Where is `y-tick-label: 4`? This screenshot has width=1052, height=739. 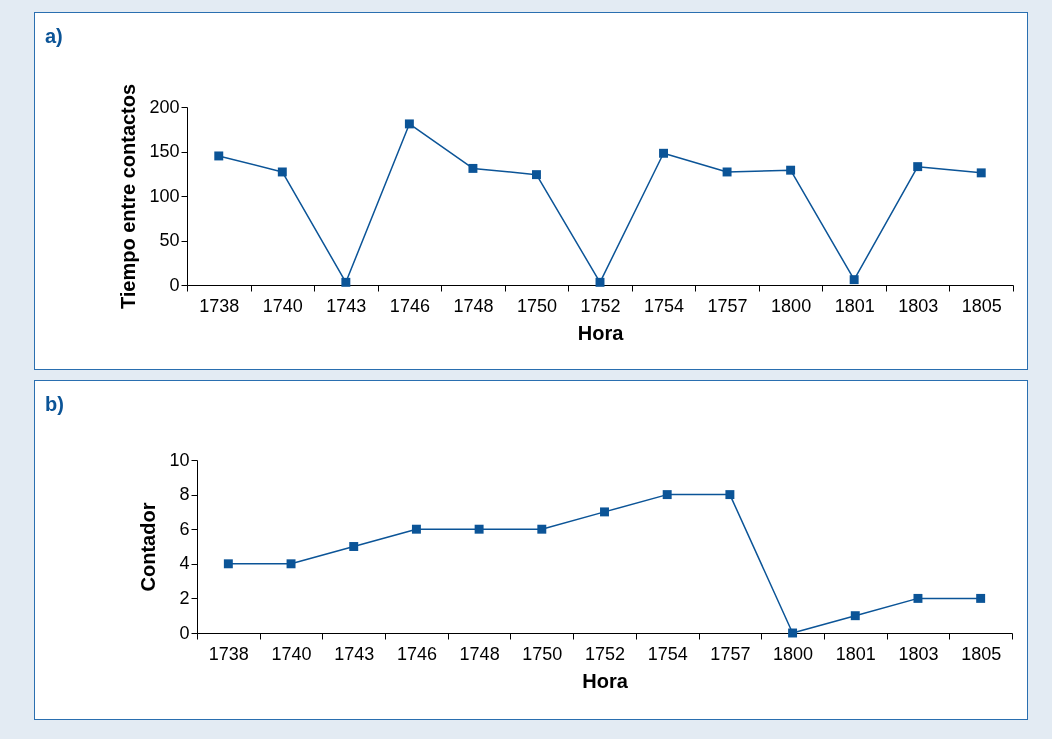
y-tick-label: 4 is located at coordinates (184, 563).